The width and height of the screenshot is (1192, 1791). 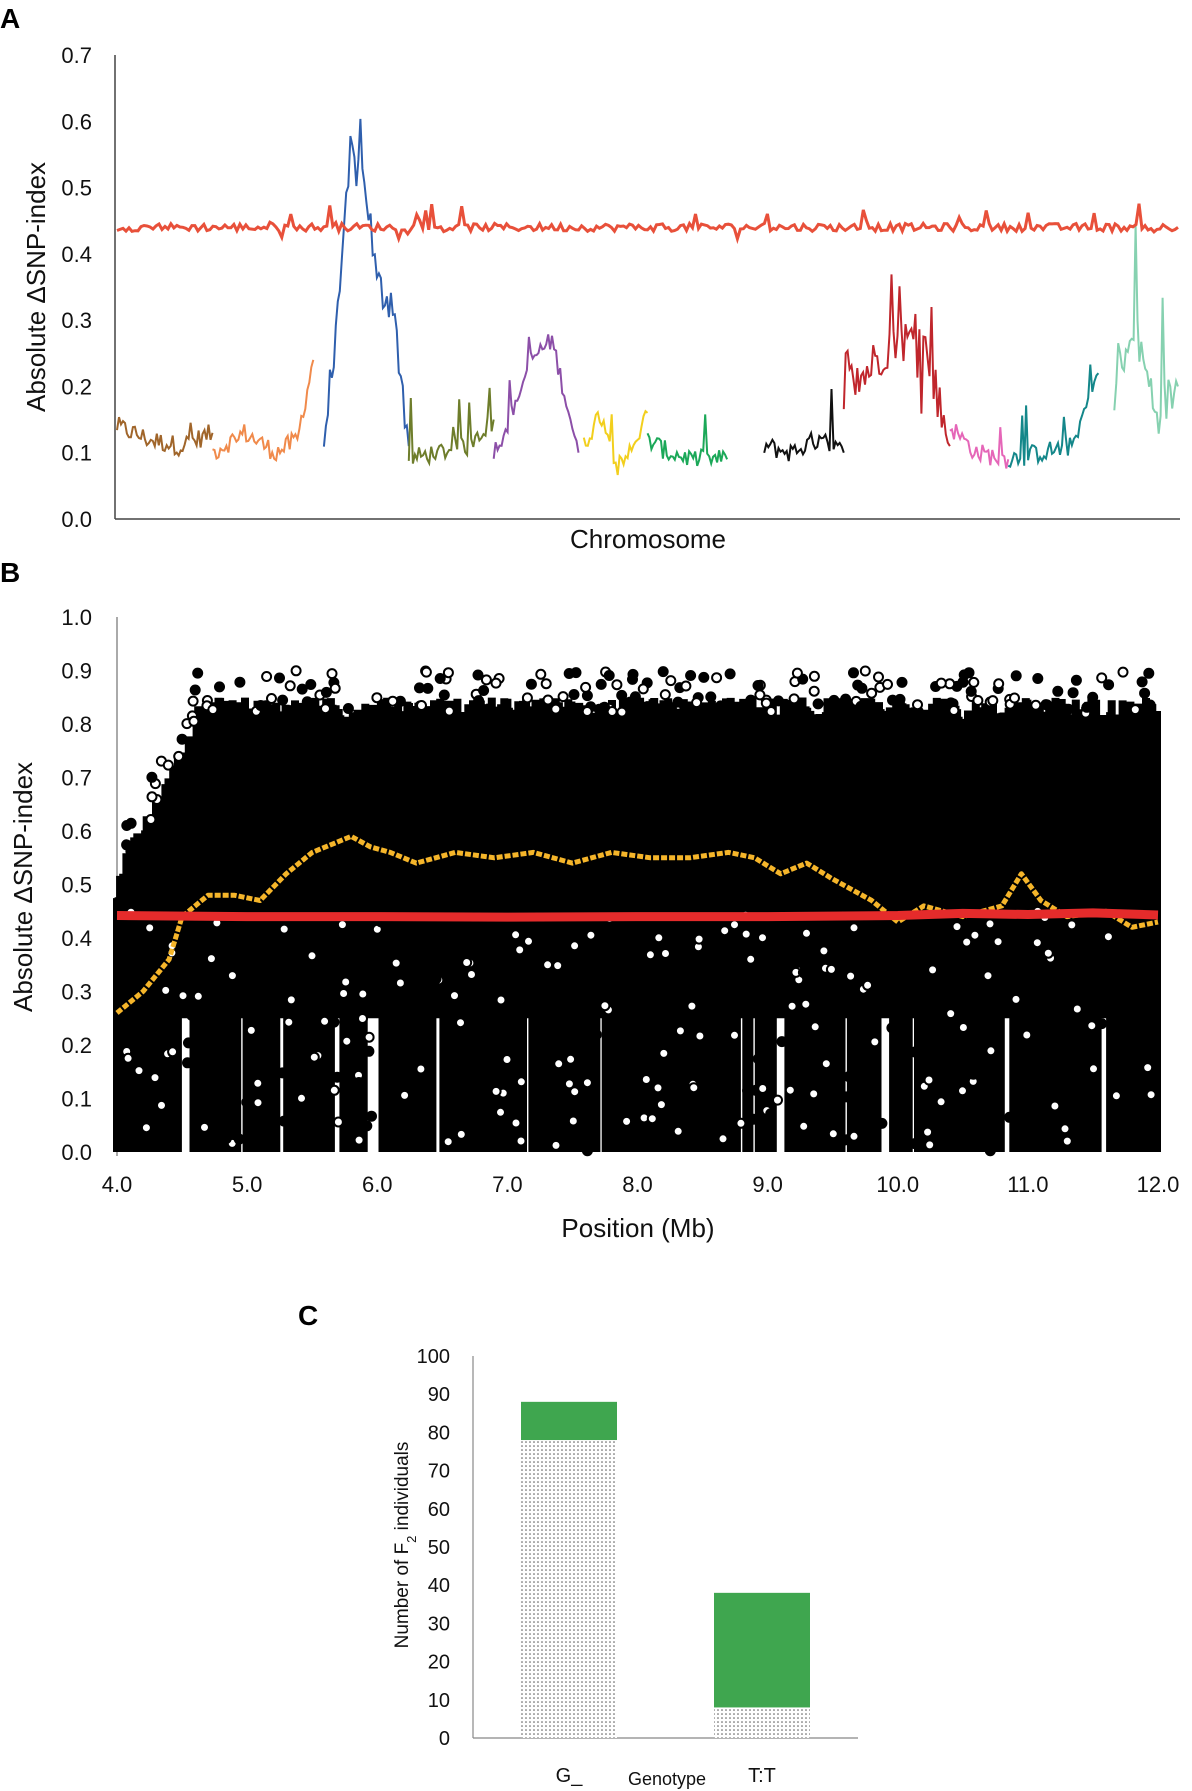 I want to click on panel-b-y-tick: 0.8, so click(x=76, y=724).